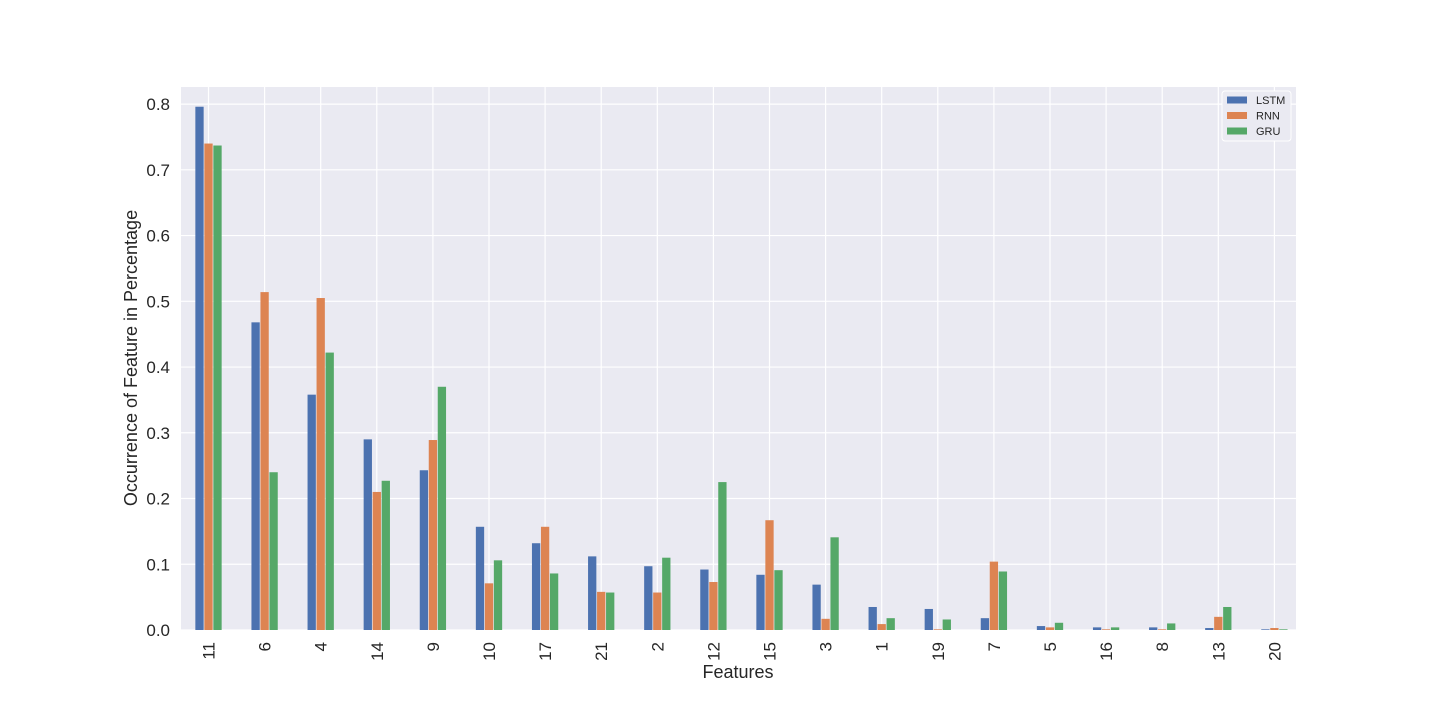  What do you see at coordinates (321, 646) in the screenshot?
I see `x-tick-label: 4` at bounding box center [321, 646].